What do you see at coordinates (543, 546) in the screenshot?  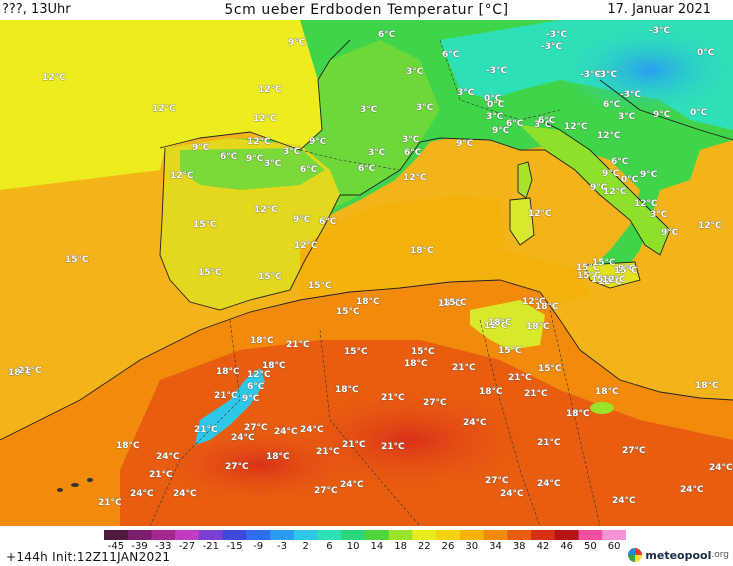 I see `colorbar-tick-label: 42` at bounding box center [543, 546].